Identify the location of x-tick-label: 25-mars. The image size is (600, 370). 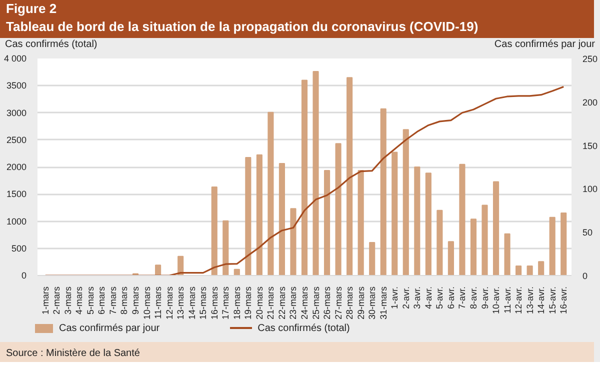
(315, 303).